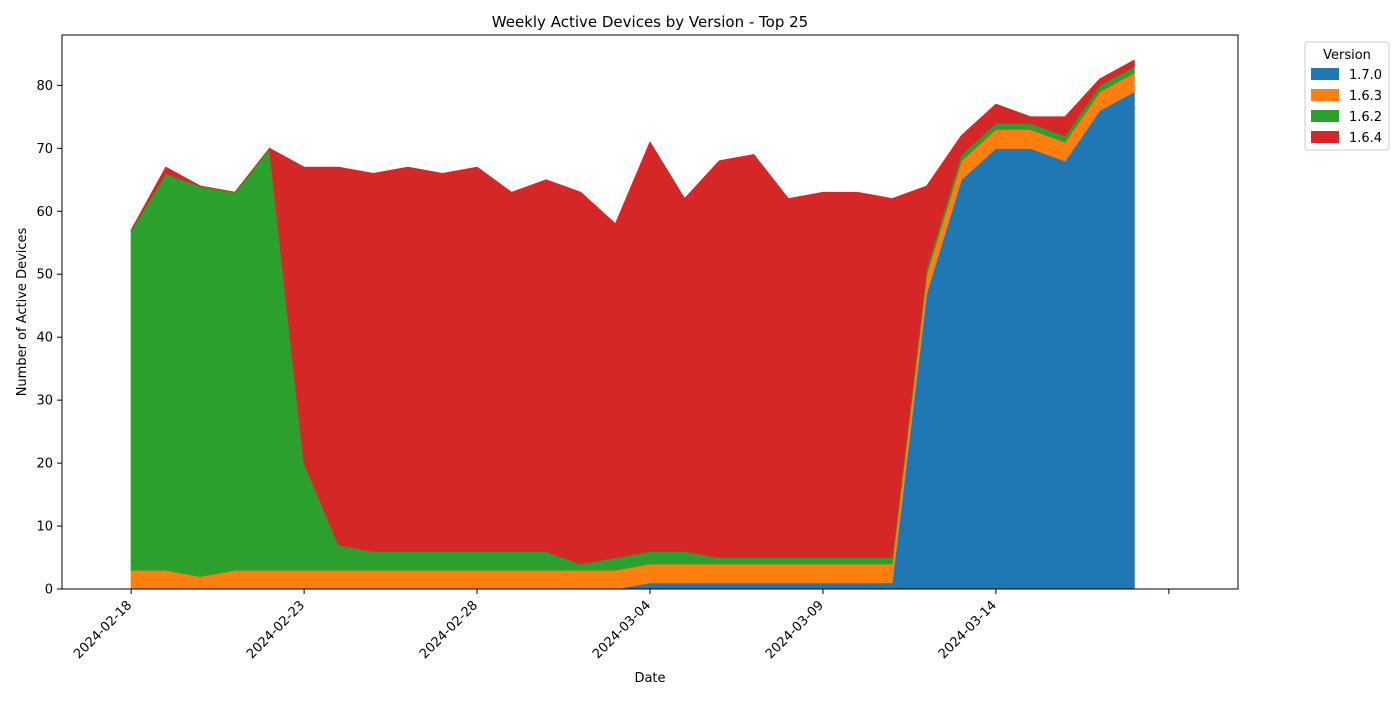 The height and width of the screenshot is (704, 1400). I want to click on legend-label: 1.6.3, so click(1365, 96).